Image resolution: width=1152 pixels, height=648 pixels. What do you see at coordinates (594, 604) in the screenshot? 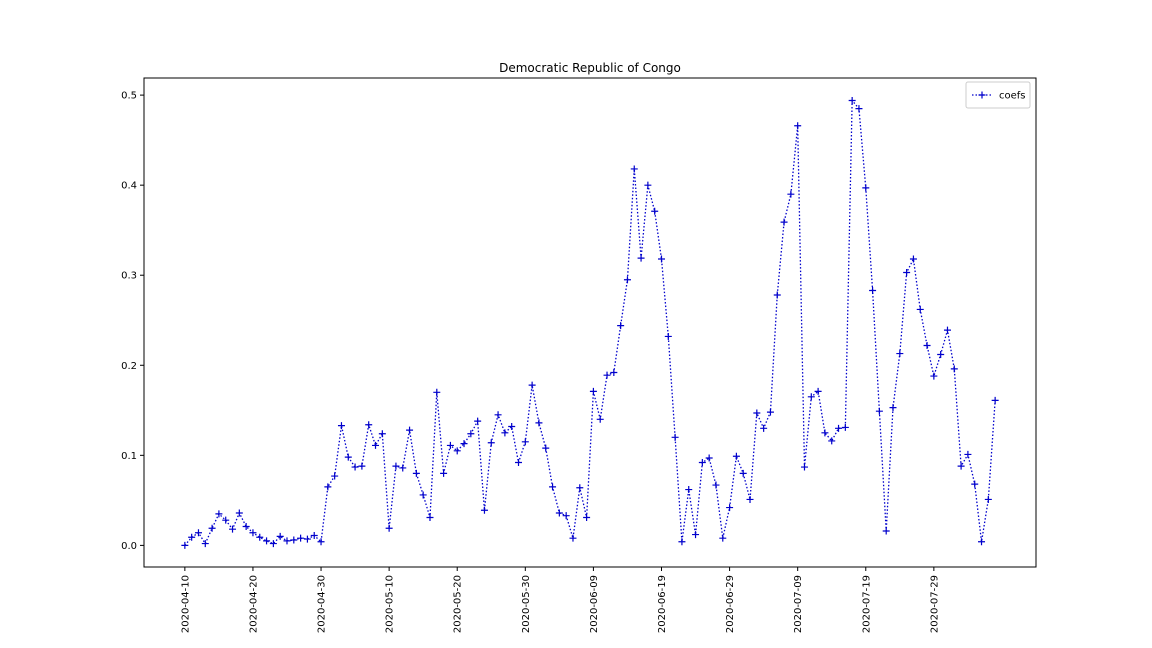
I see `x-tick-label: 2020-06-09` at bounding box center [594, 604].